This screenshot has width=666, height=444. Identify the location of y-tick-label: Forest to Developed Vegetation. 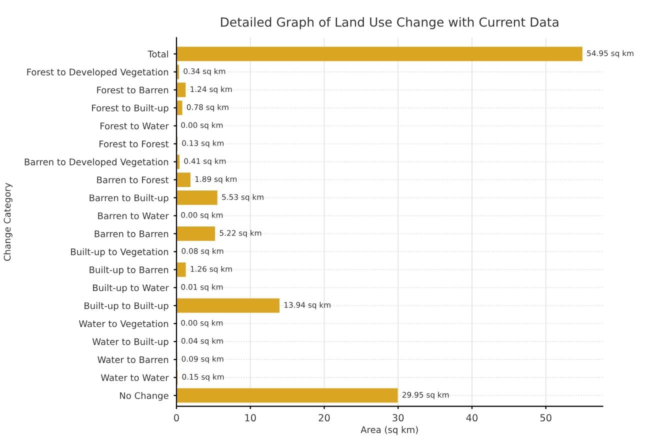
(97, 73).